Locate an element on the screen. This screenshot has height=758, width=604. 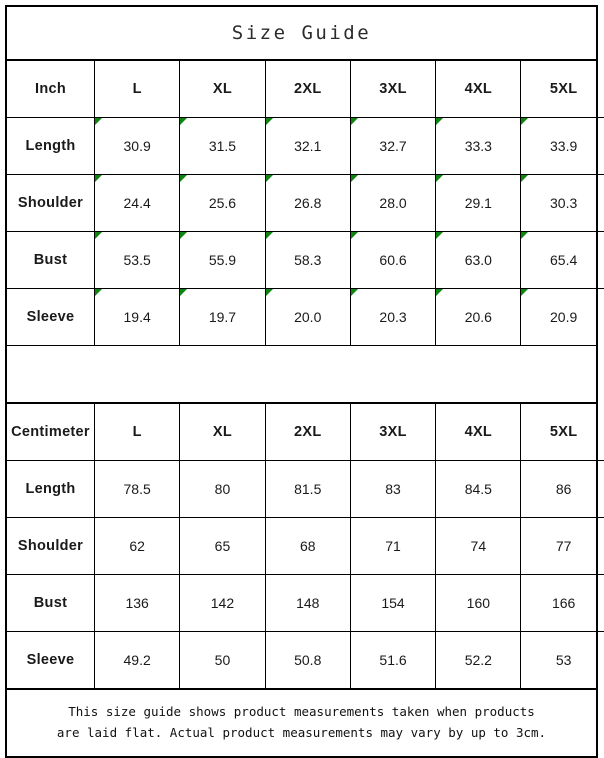
inch-row-label-bust: Bust is located at coordinates (51, 260).